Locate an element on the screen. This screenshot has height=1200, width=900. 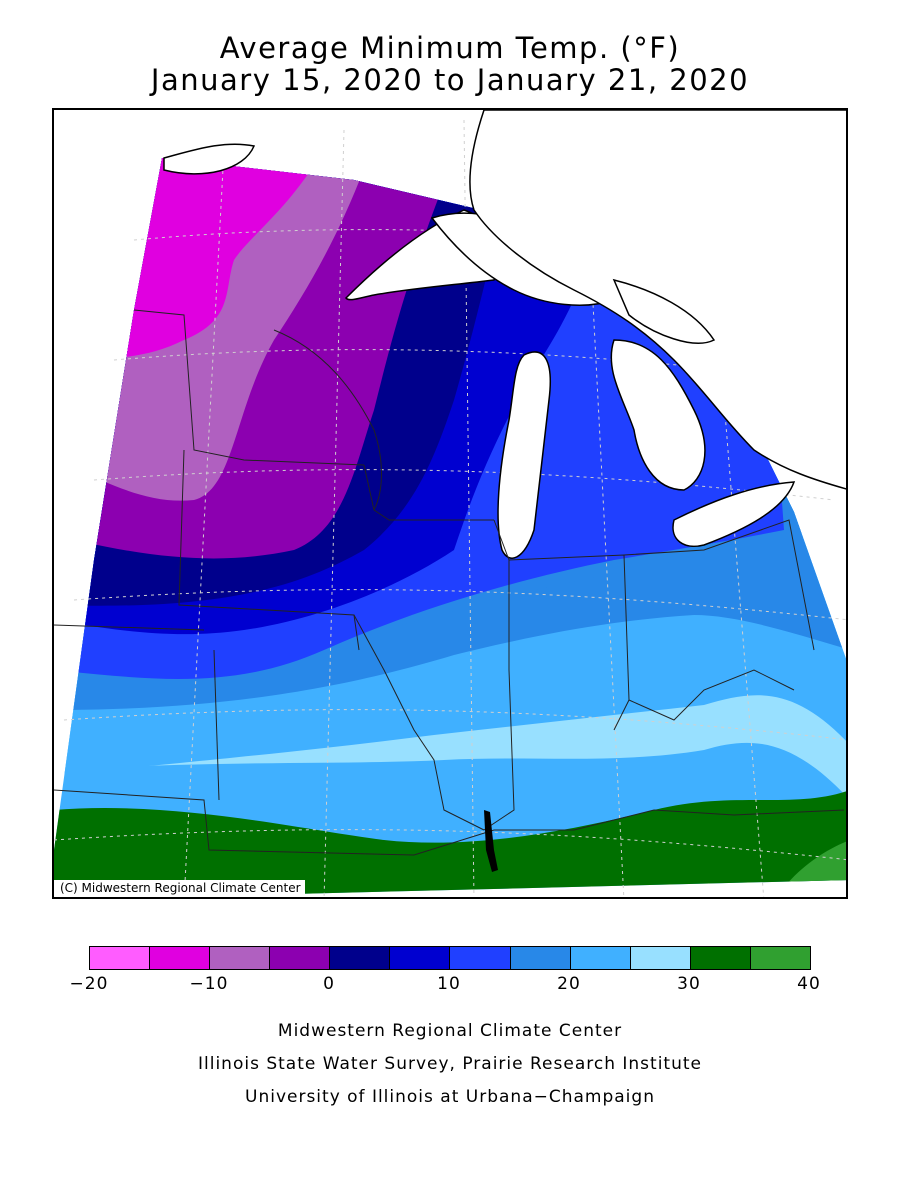
lake-of-the-woods is located at coordinates (209, 159).